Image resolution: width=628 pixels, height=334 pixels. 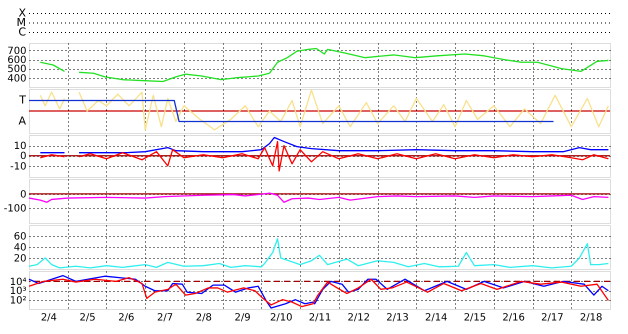 What do you see at coordinates (22, 121) in the screenshot?
I see `text: A` at bounding box center [22, 121].